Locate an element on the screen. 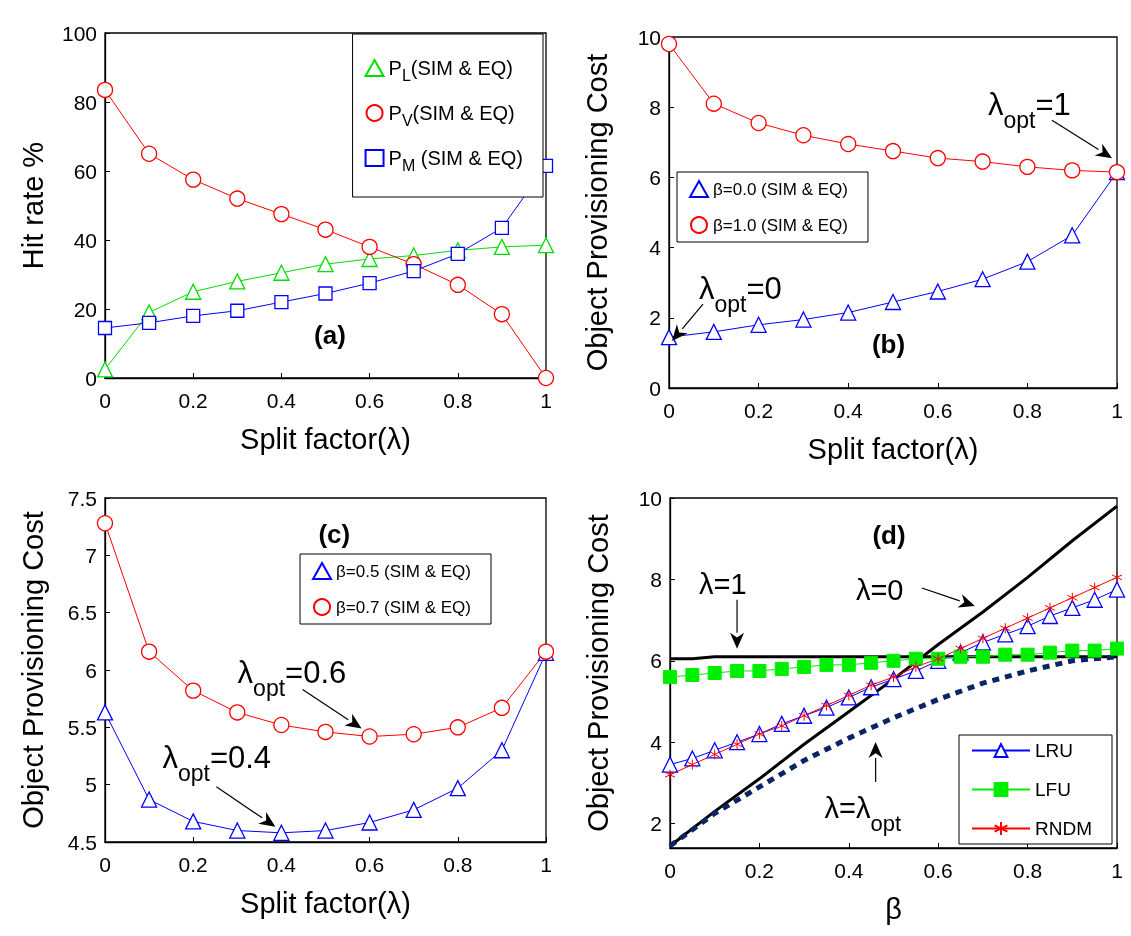 This screenshot has width=1131, height=936. y-tick-label: 5 is located at coordinates (91, 785).